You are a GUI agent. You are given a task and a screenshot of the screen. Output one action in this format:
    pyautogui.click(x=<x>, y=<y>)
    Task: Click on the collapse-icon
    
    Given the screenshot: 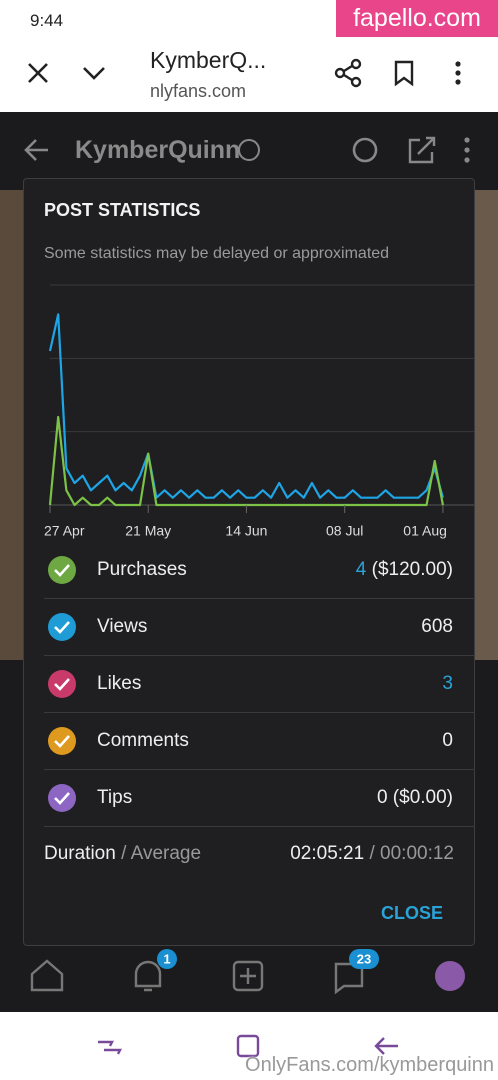 What is the action you would take?
    pyautogui.click(x=94, y=73)
    